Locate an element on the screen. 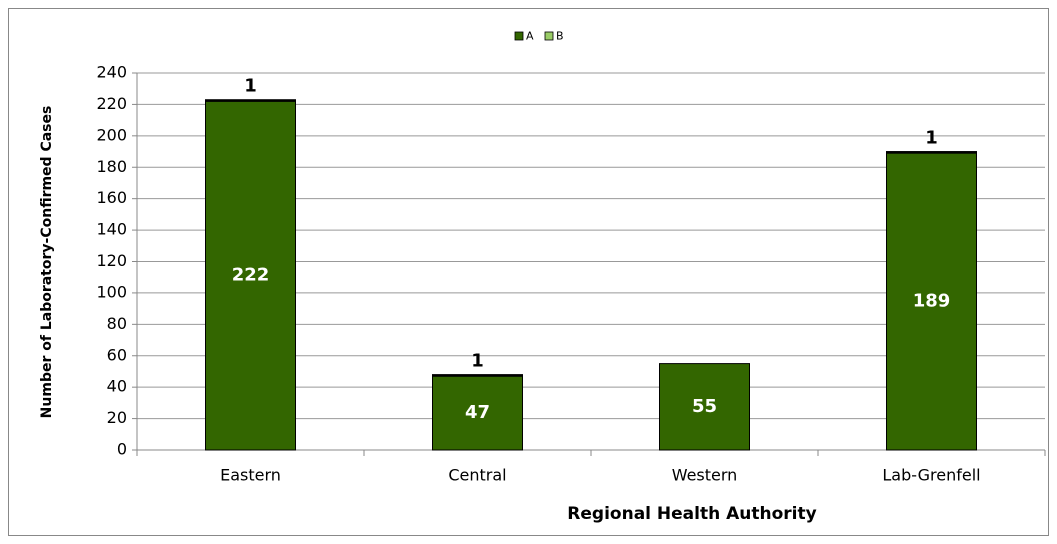  x-tick-label: Central is located at coordinates (477, 475).